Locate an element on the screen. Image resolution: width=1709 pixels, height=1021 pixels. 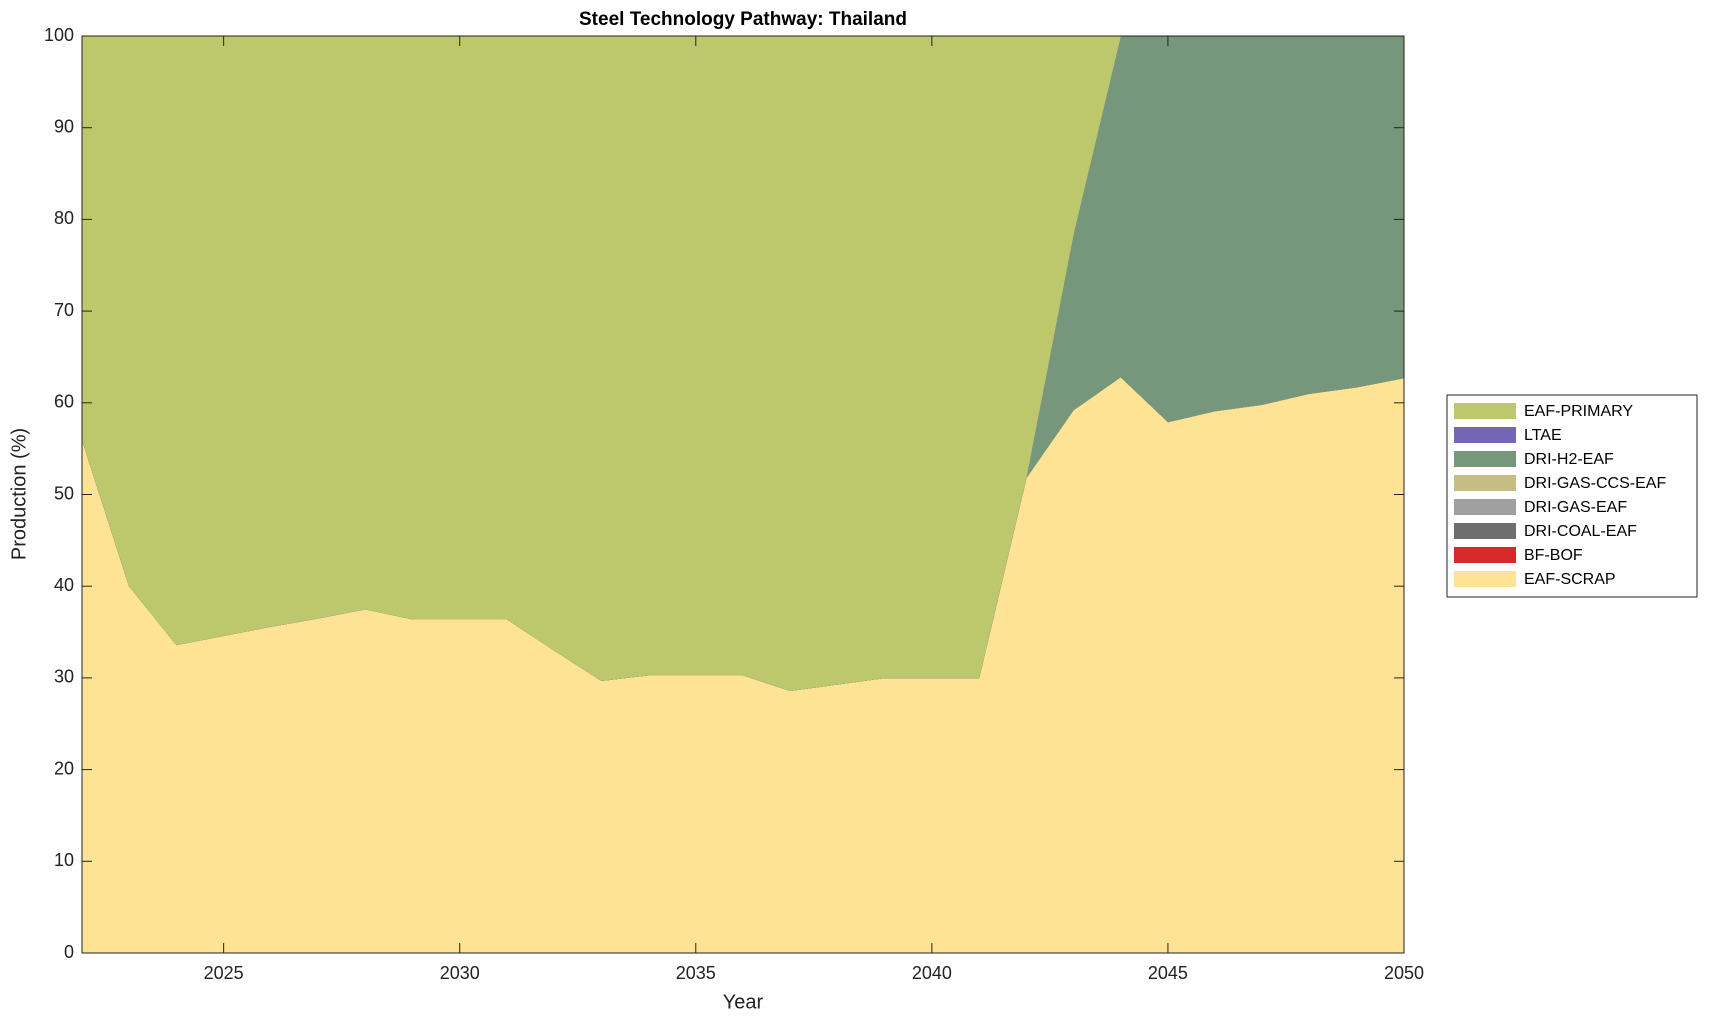
x-tick-label: 2040 is located at coordinates (932, 973).